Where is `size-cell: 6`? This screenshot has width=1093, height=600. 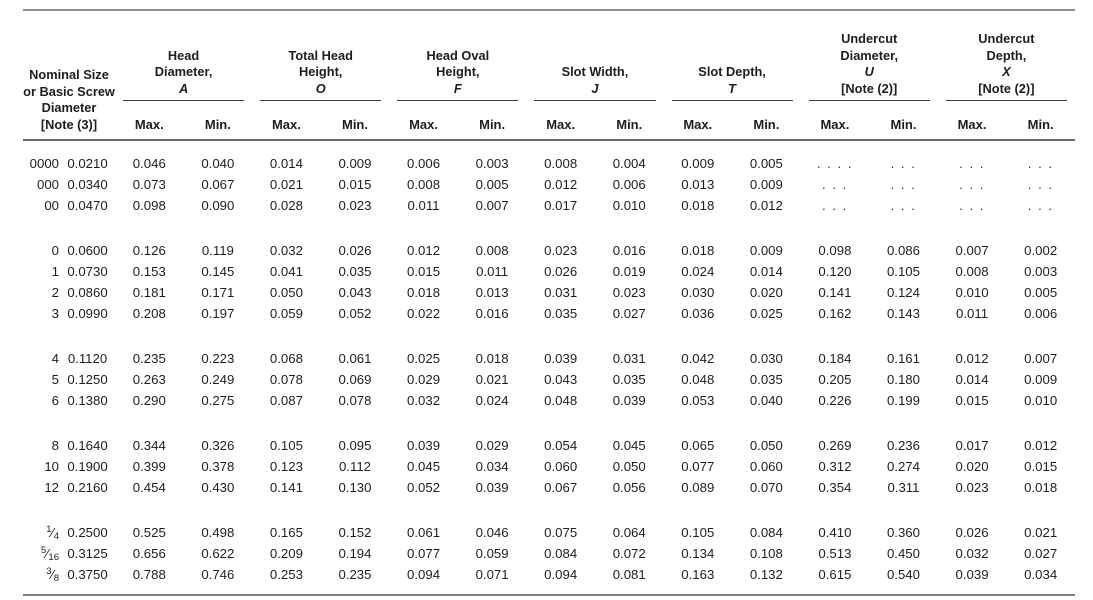
size-cell: 6 is located at coordinates (55, 400).